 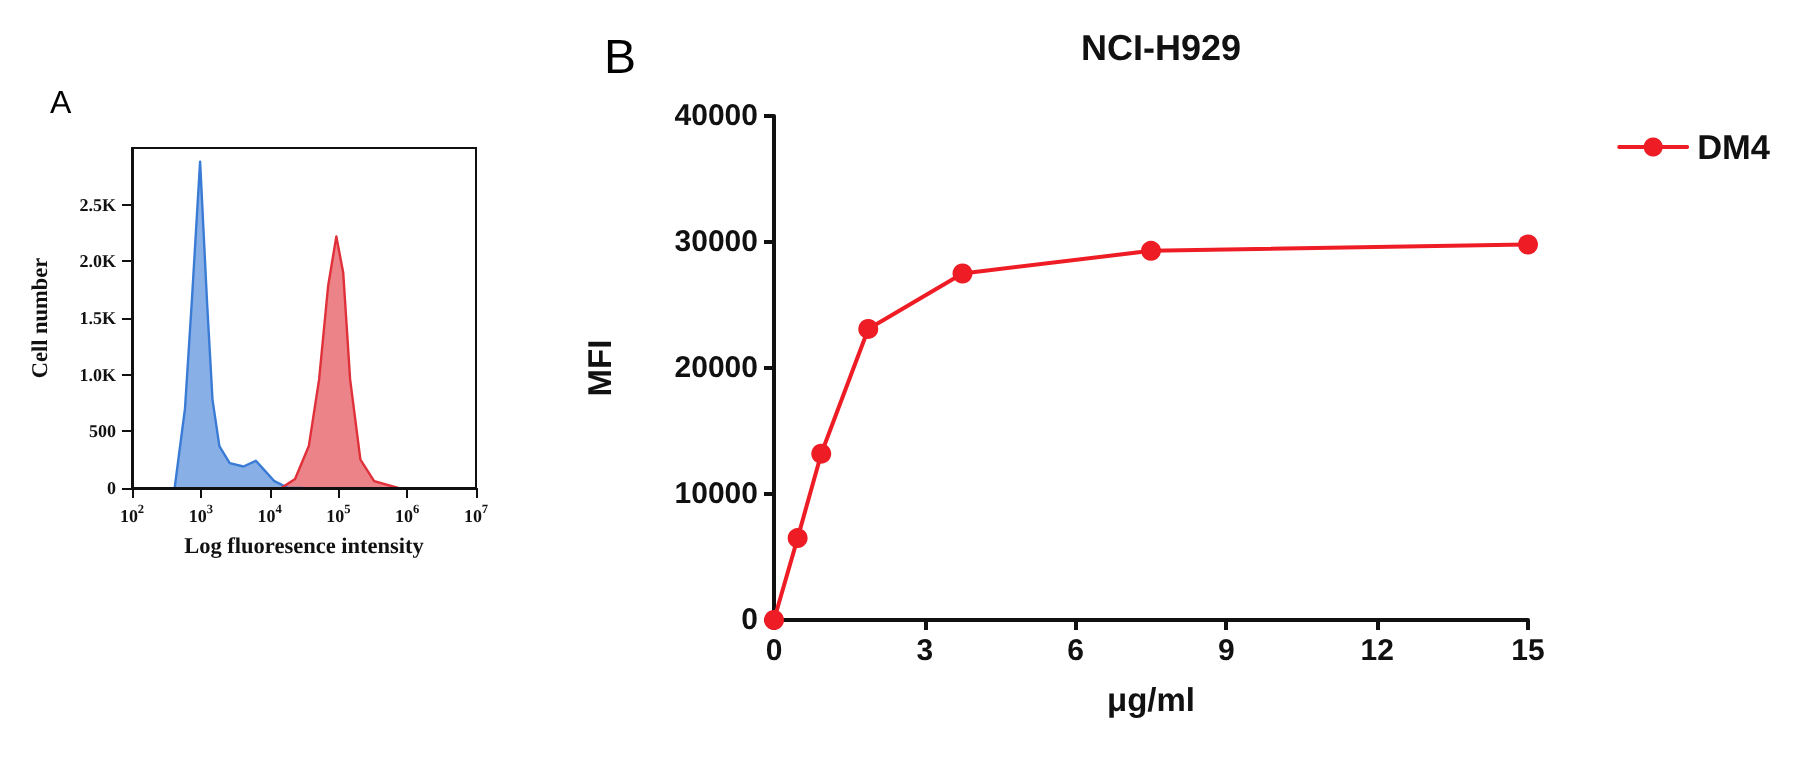 I want to click on y-axis-title: MFI, so click(x=601, y=368).